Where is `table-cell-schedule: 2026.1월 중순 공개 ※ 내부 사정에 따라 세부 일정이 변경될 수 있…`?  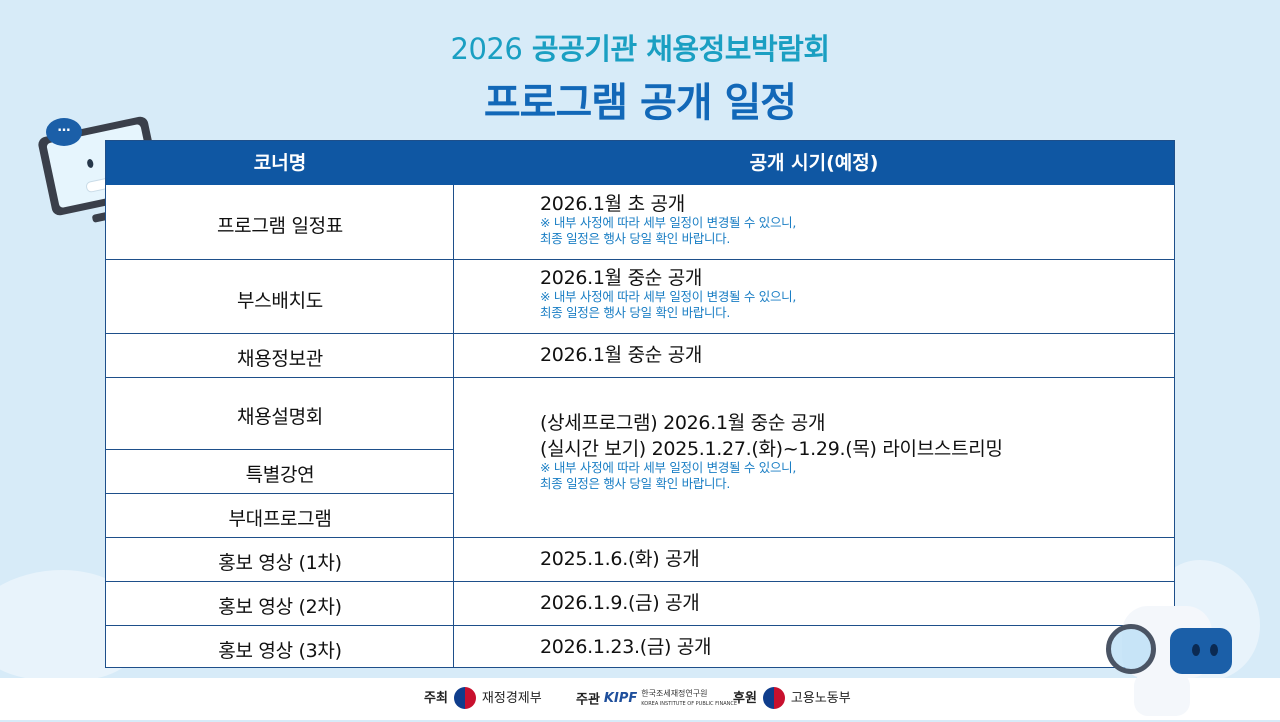 table-cell-schedule: 2026.1월 중순 공개 ※ 내부 사정에 따라 세부 일정이 변경될 수 있… is located at coordinates (668, 294).